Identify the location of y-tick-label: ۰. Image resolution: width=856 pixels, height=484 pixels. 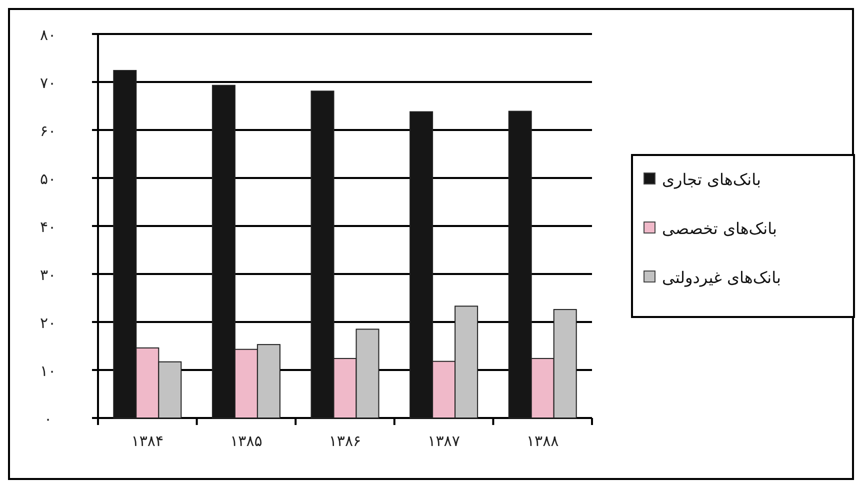
(48, 419).